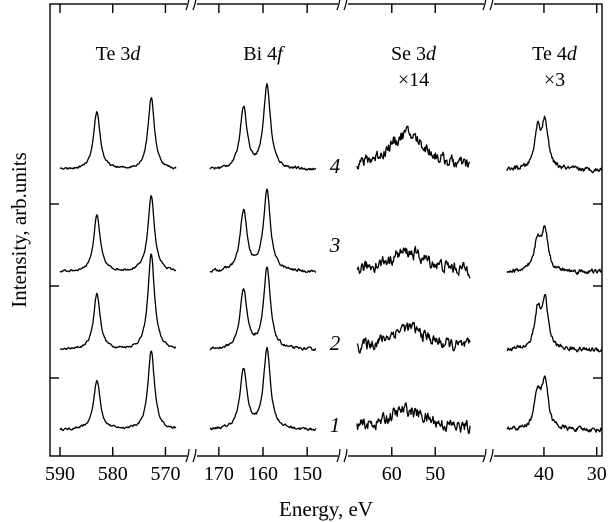 The image size is (616, 522). What do you see at coordinates (19, 230) in the screenshot?
I see `y-axis-label: Intensity, arb.units` at bounding box center [19, 230].